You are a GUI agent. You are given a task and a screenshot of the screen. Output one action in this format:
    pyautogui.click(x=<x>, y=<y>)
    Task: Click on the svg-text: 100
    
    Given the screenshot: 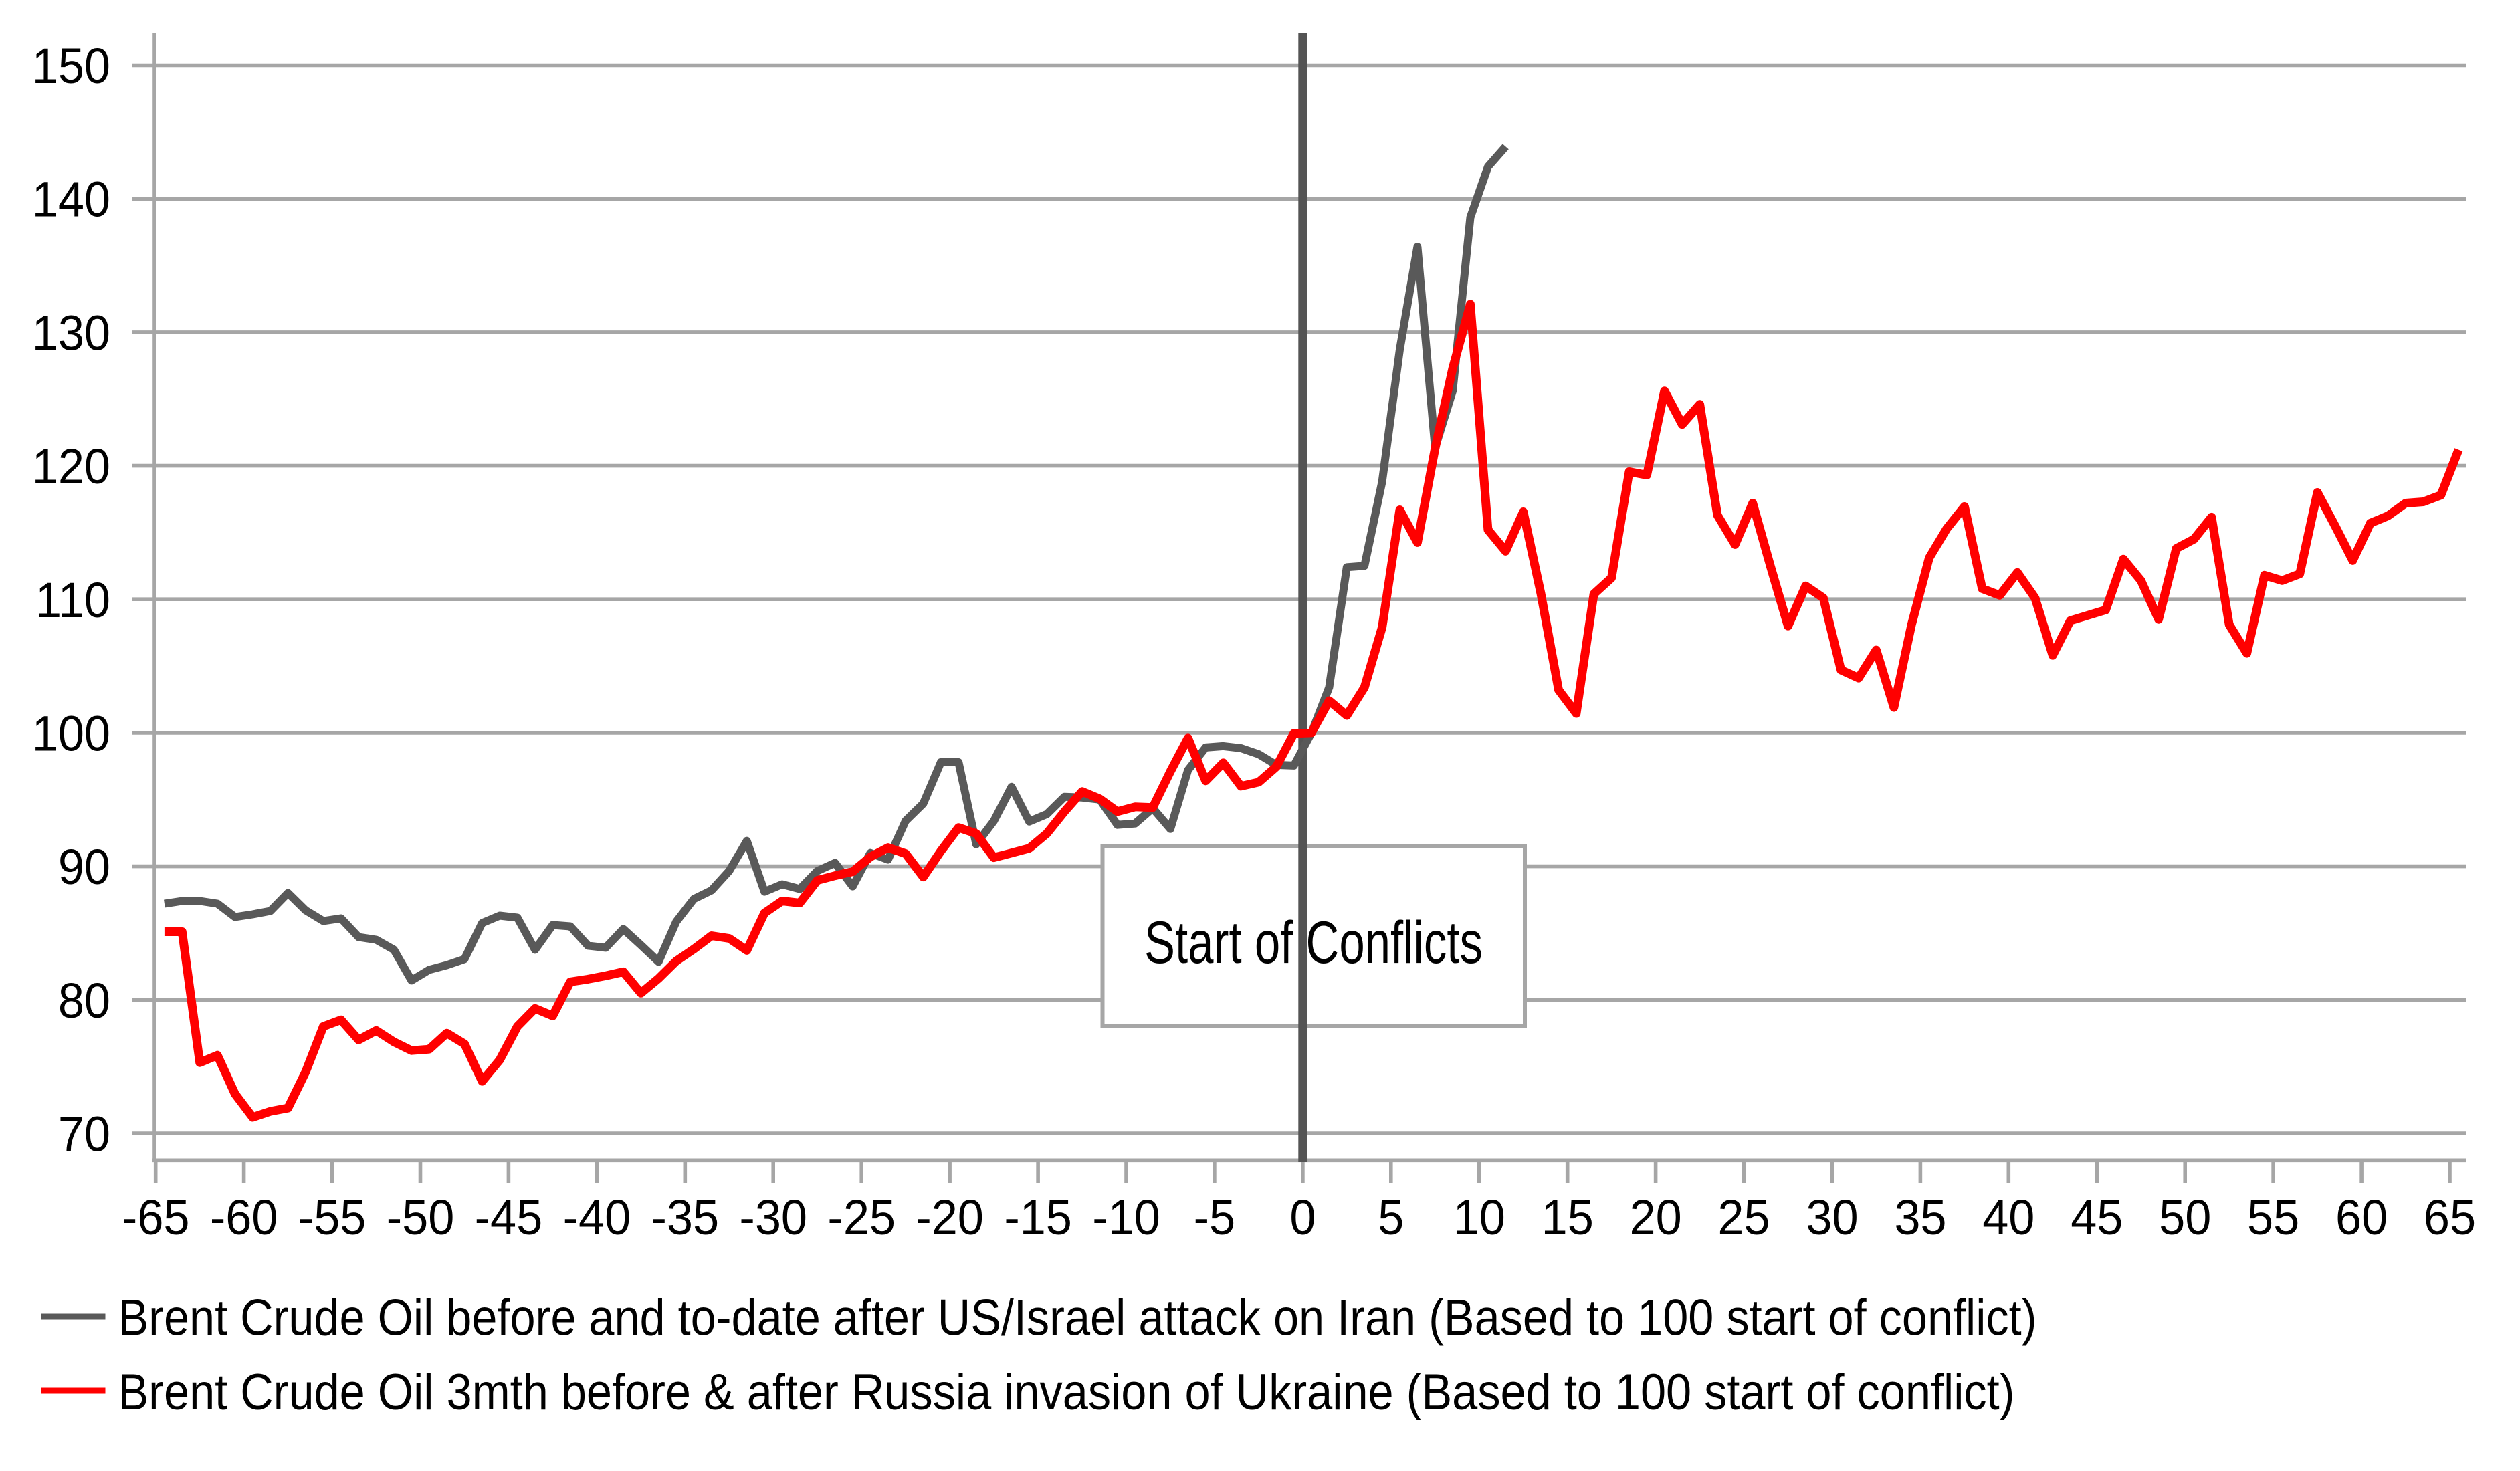 What is the action you would take?
    pyautogui.click(x=71, y=734)
    